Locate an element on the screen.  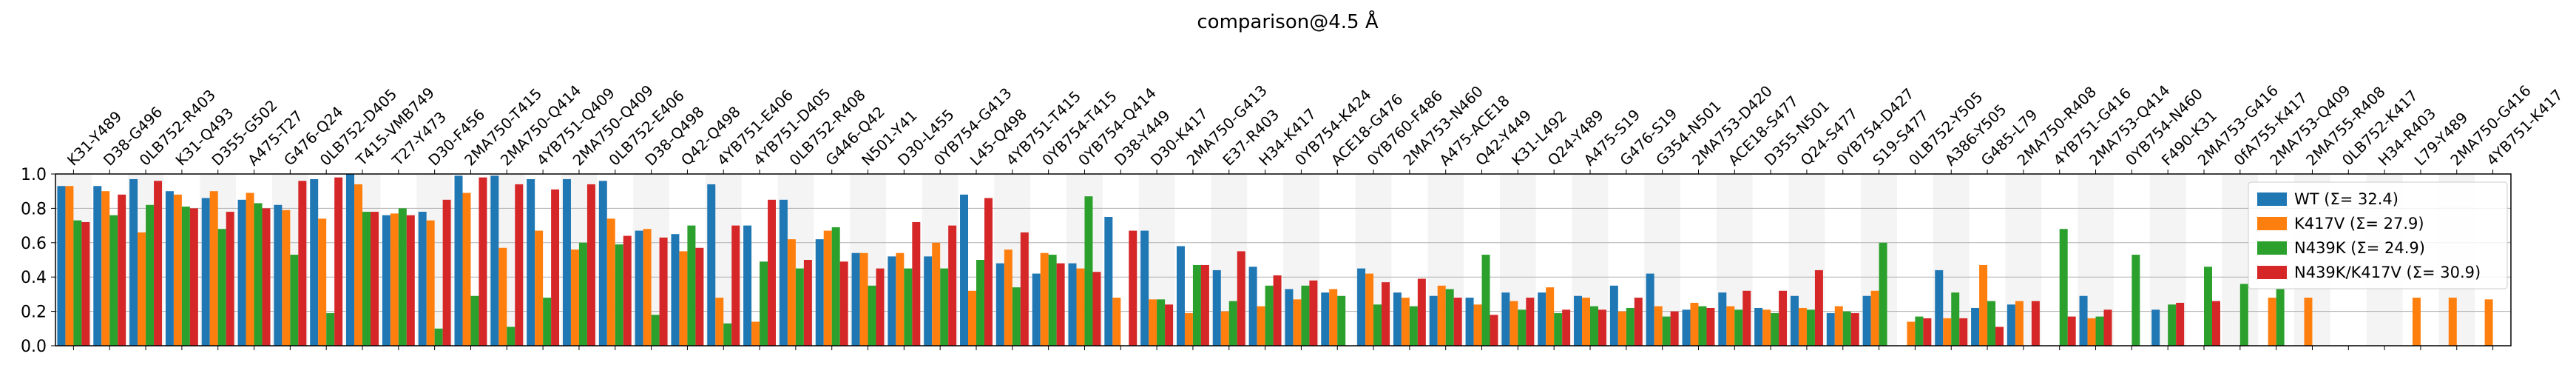
legend-label: N439K (Σ= 24.9) is located at coordinates (2359, 248).